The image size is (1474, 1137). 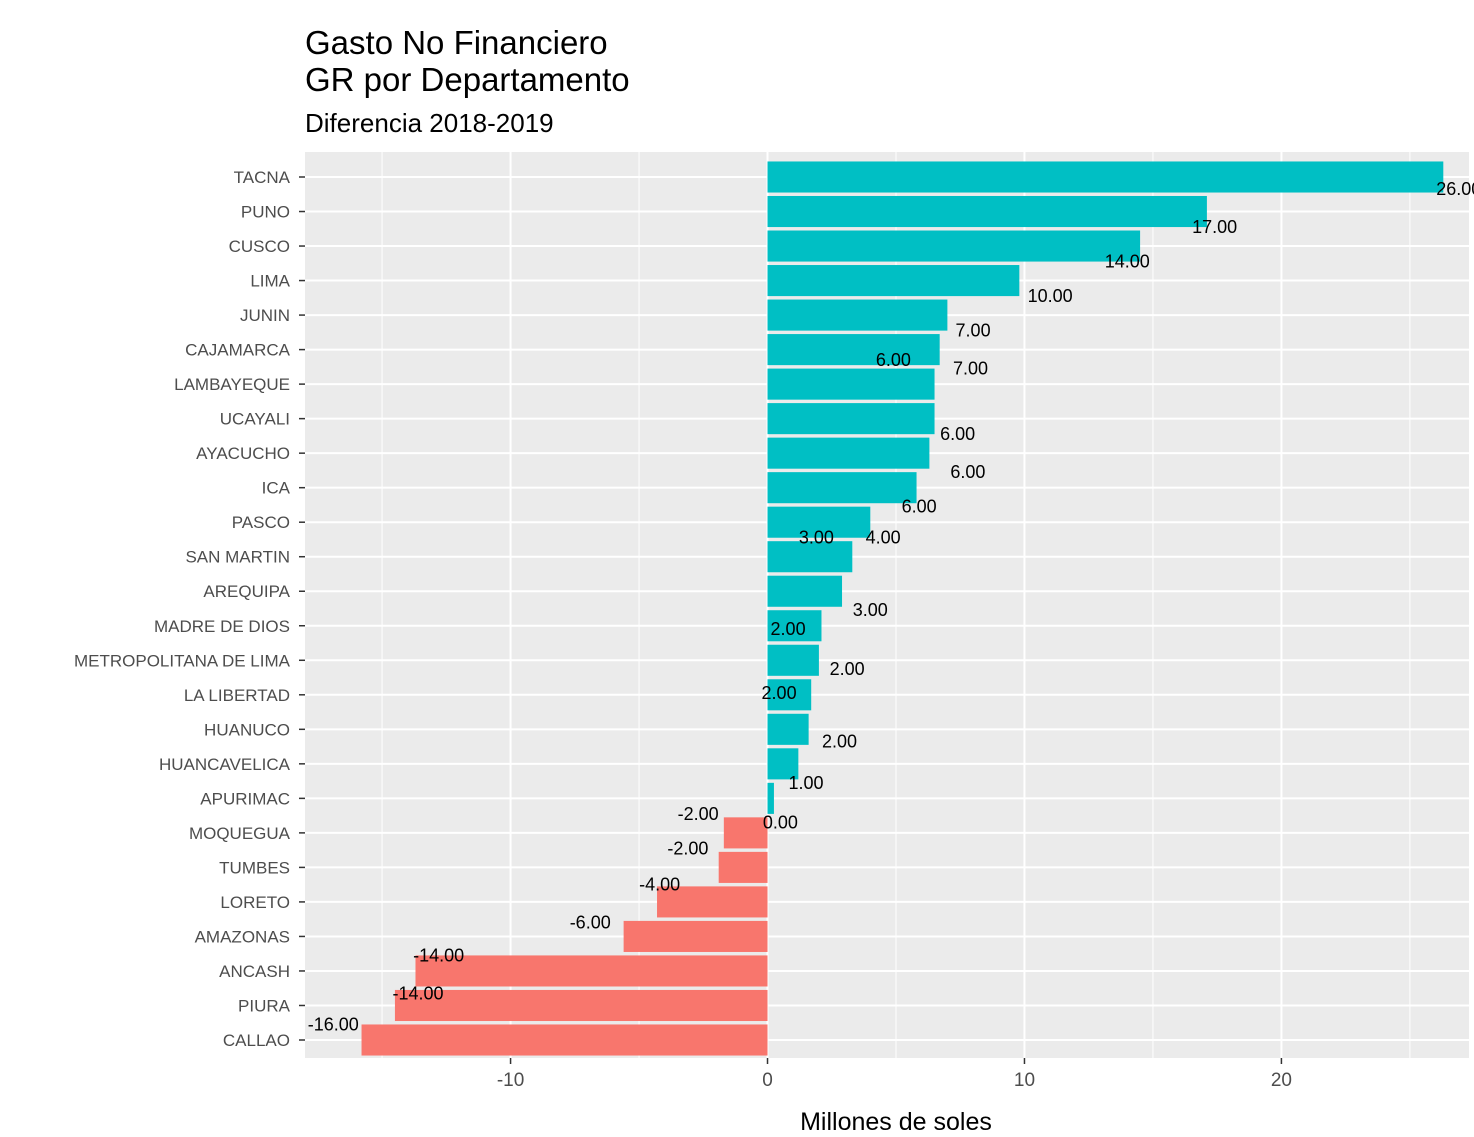 What do you see at coordinates (245, 798) in the screenshot?
I see `category-label: APURIMAC` at bounding box center [245, 798].